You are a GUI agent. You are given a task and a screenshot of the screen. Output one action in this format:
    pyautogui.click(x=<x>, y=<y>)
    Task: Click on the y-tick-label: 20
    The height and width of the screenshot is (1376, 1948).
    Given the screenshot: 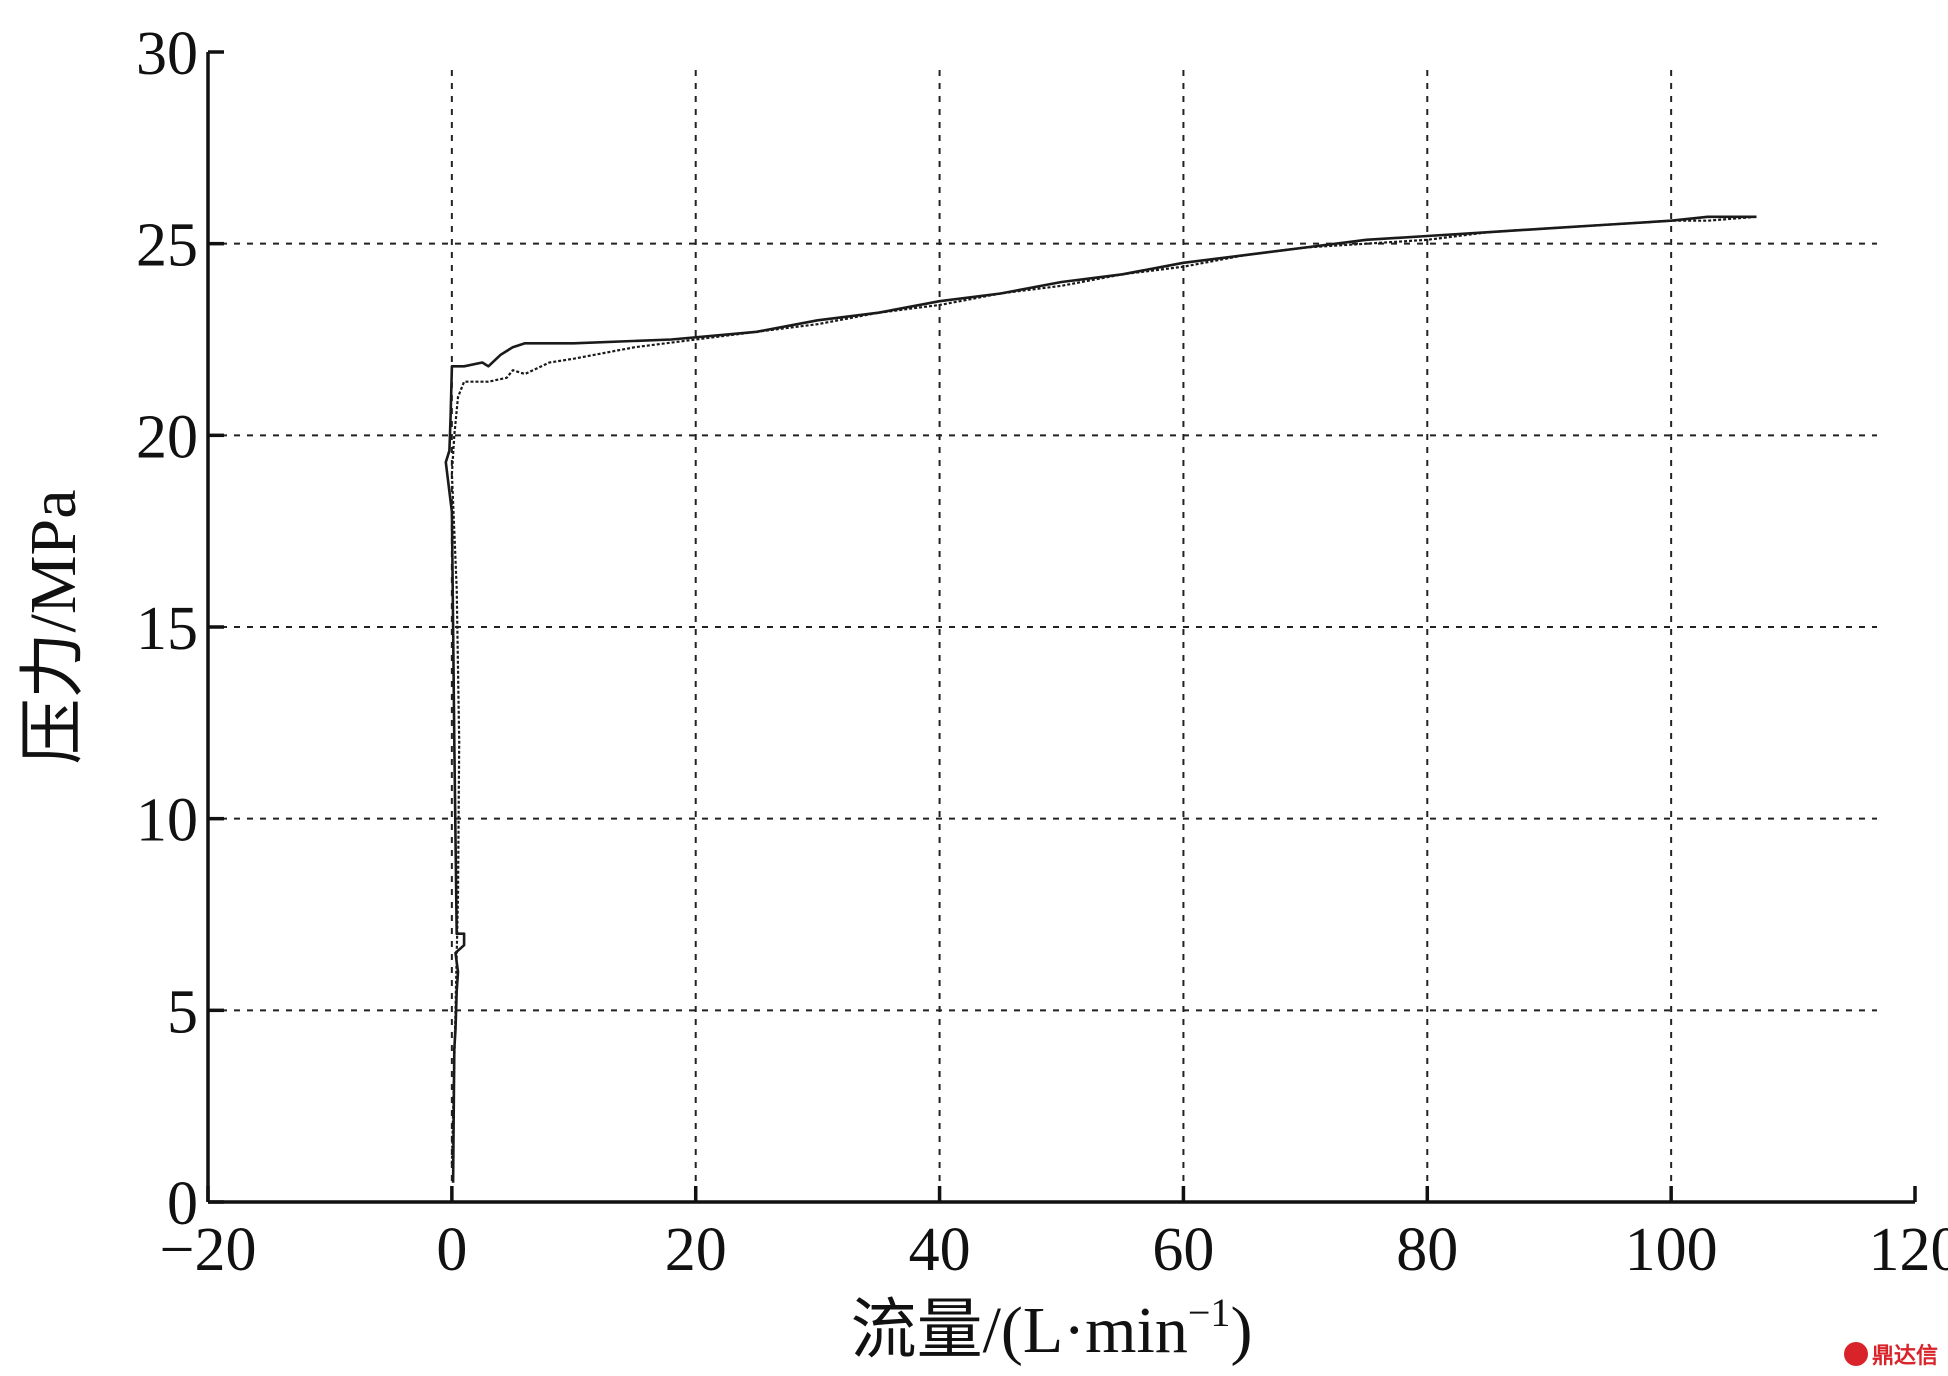 What is the action you would take?
    pyautogui.click(x=167, y=437)
    